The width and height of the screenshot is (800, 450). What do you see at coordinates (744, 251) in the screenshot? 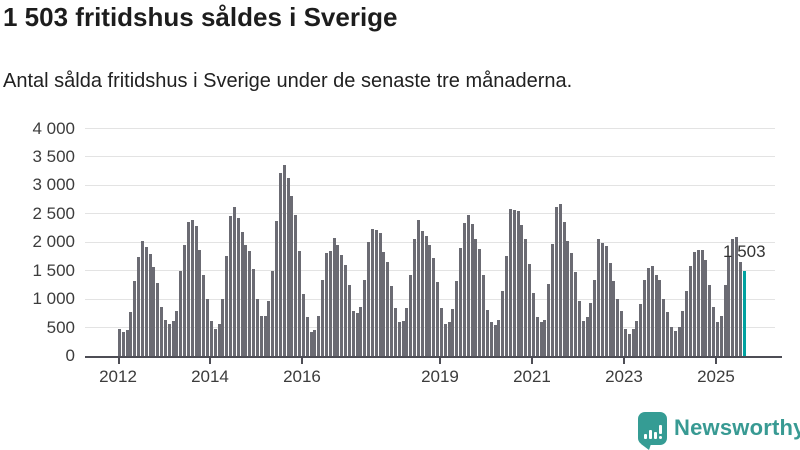
I see `highlight-value-label: 1 503` at bounding box center [744, 251].